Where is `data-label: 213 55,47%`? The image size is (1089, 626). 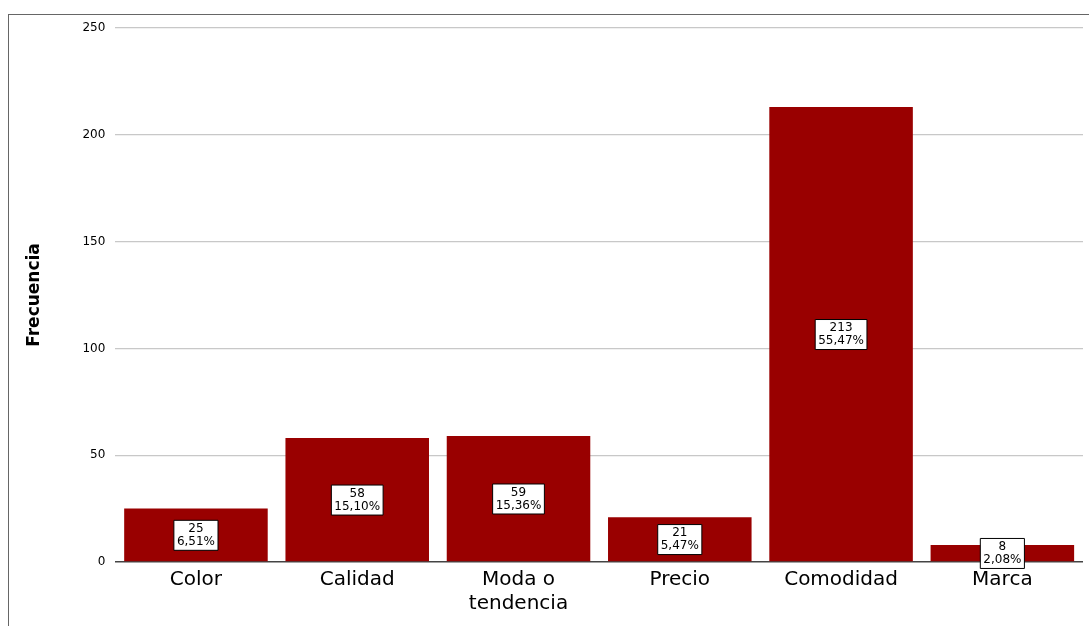
data-label: 213 55,47% is located at coordinates (841, 334).